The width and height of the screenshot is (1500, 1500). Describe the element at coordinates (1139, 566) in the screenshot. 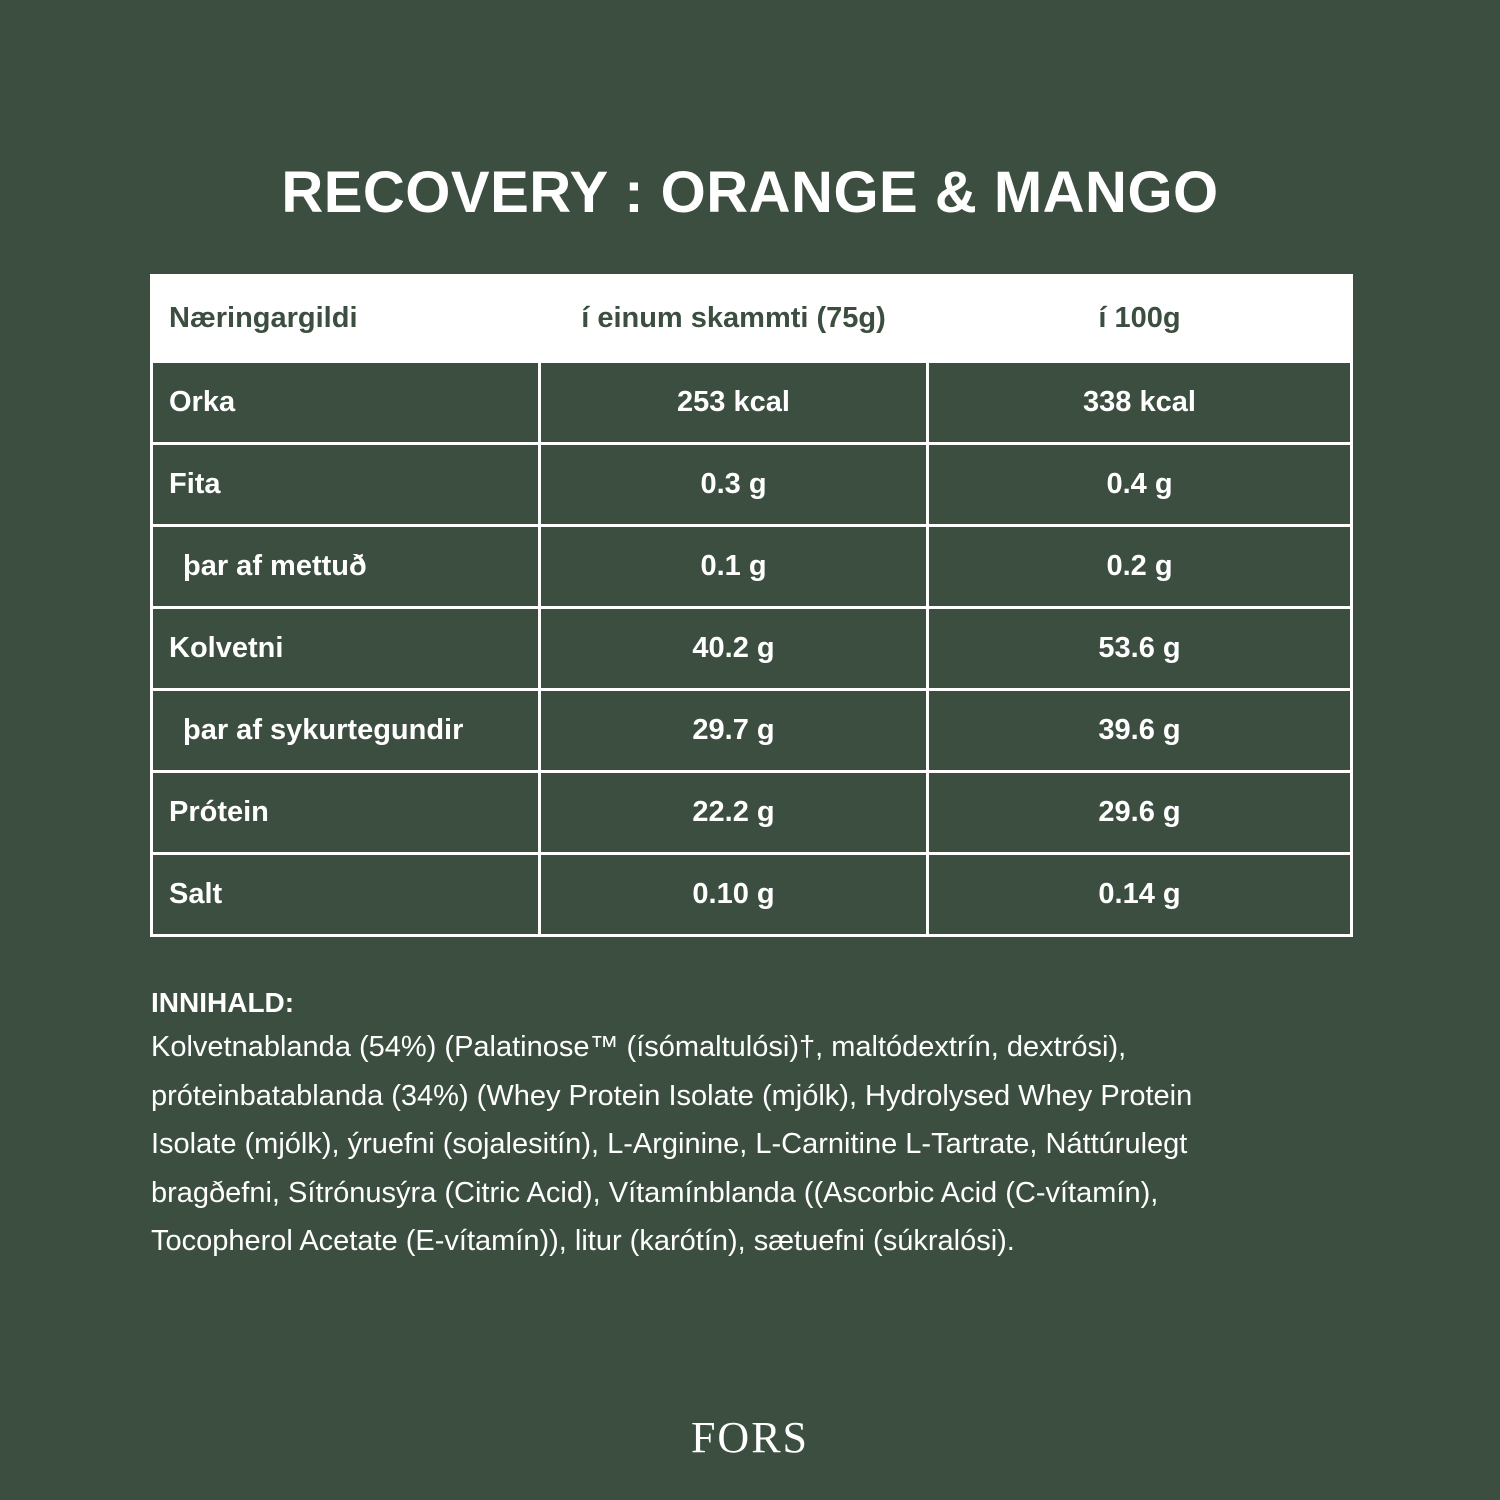

I see `row-per100-value: 0.2 g` at that location.